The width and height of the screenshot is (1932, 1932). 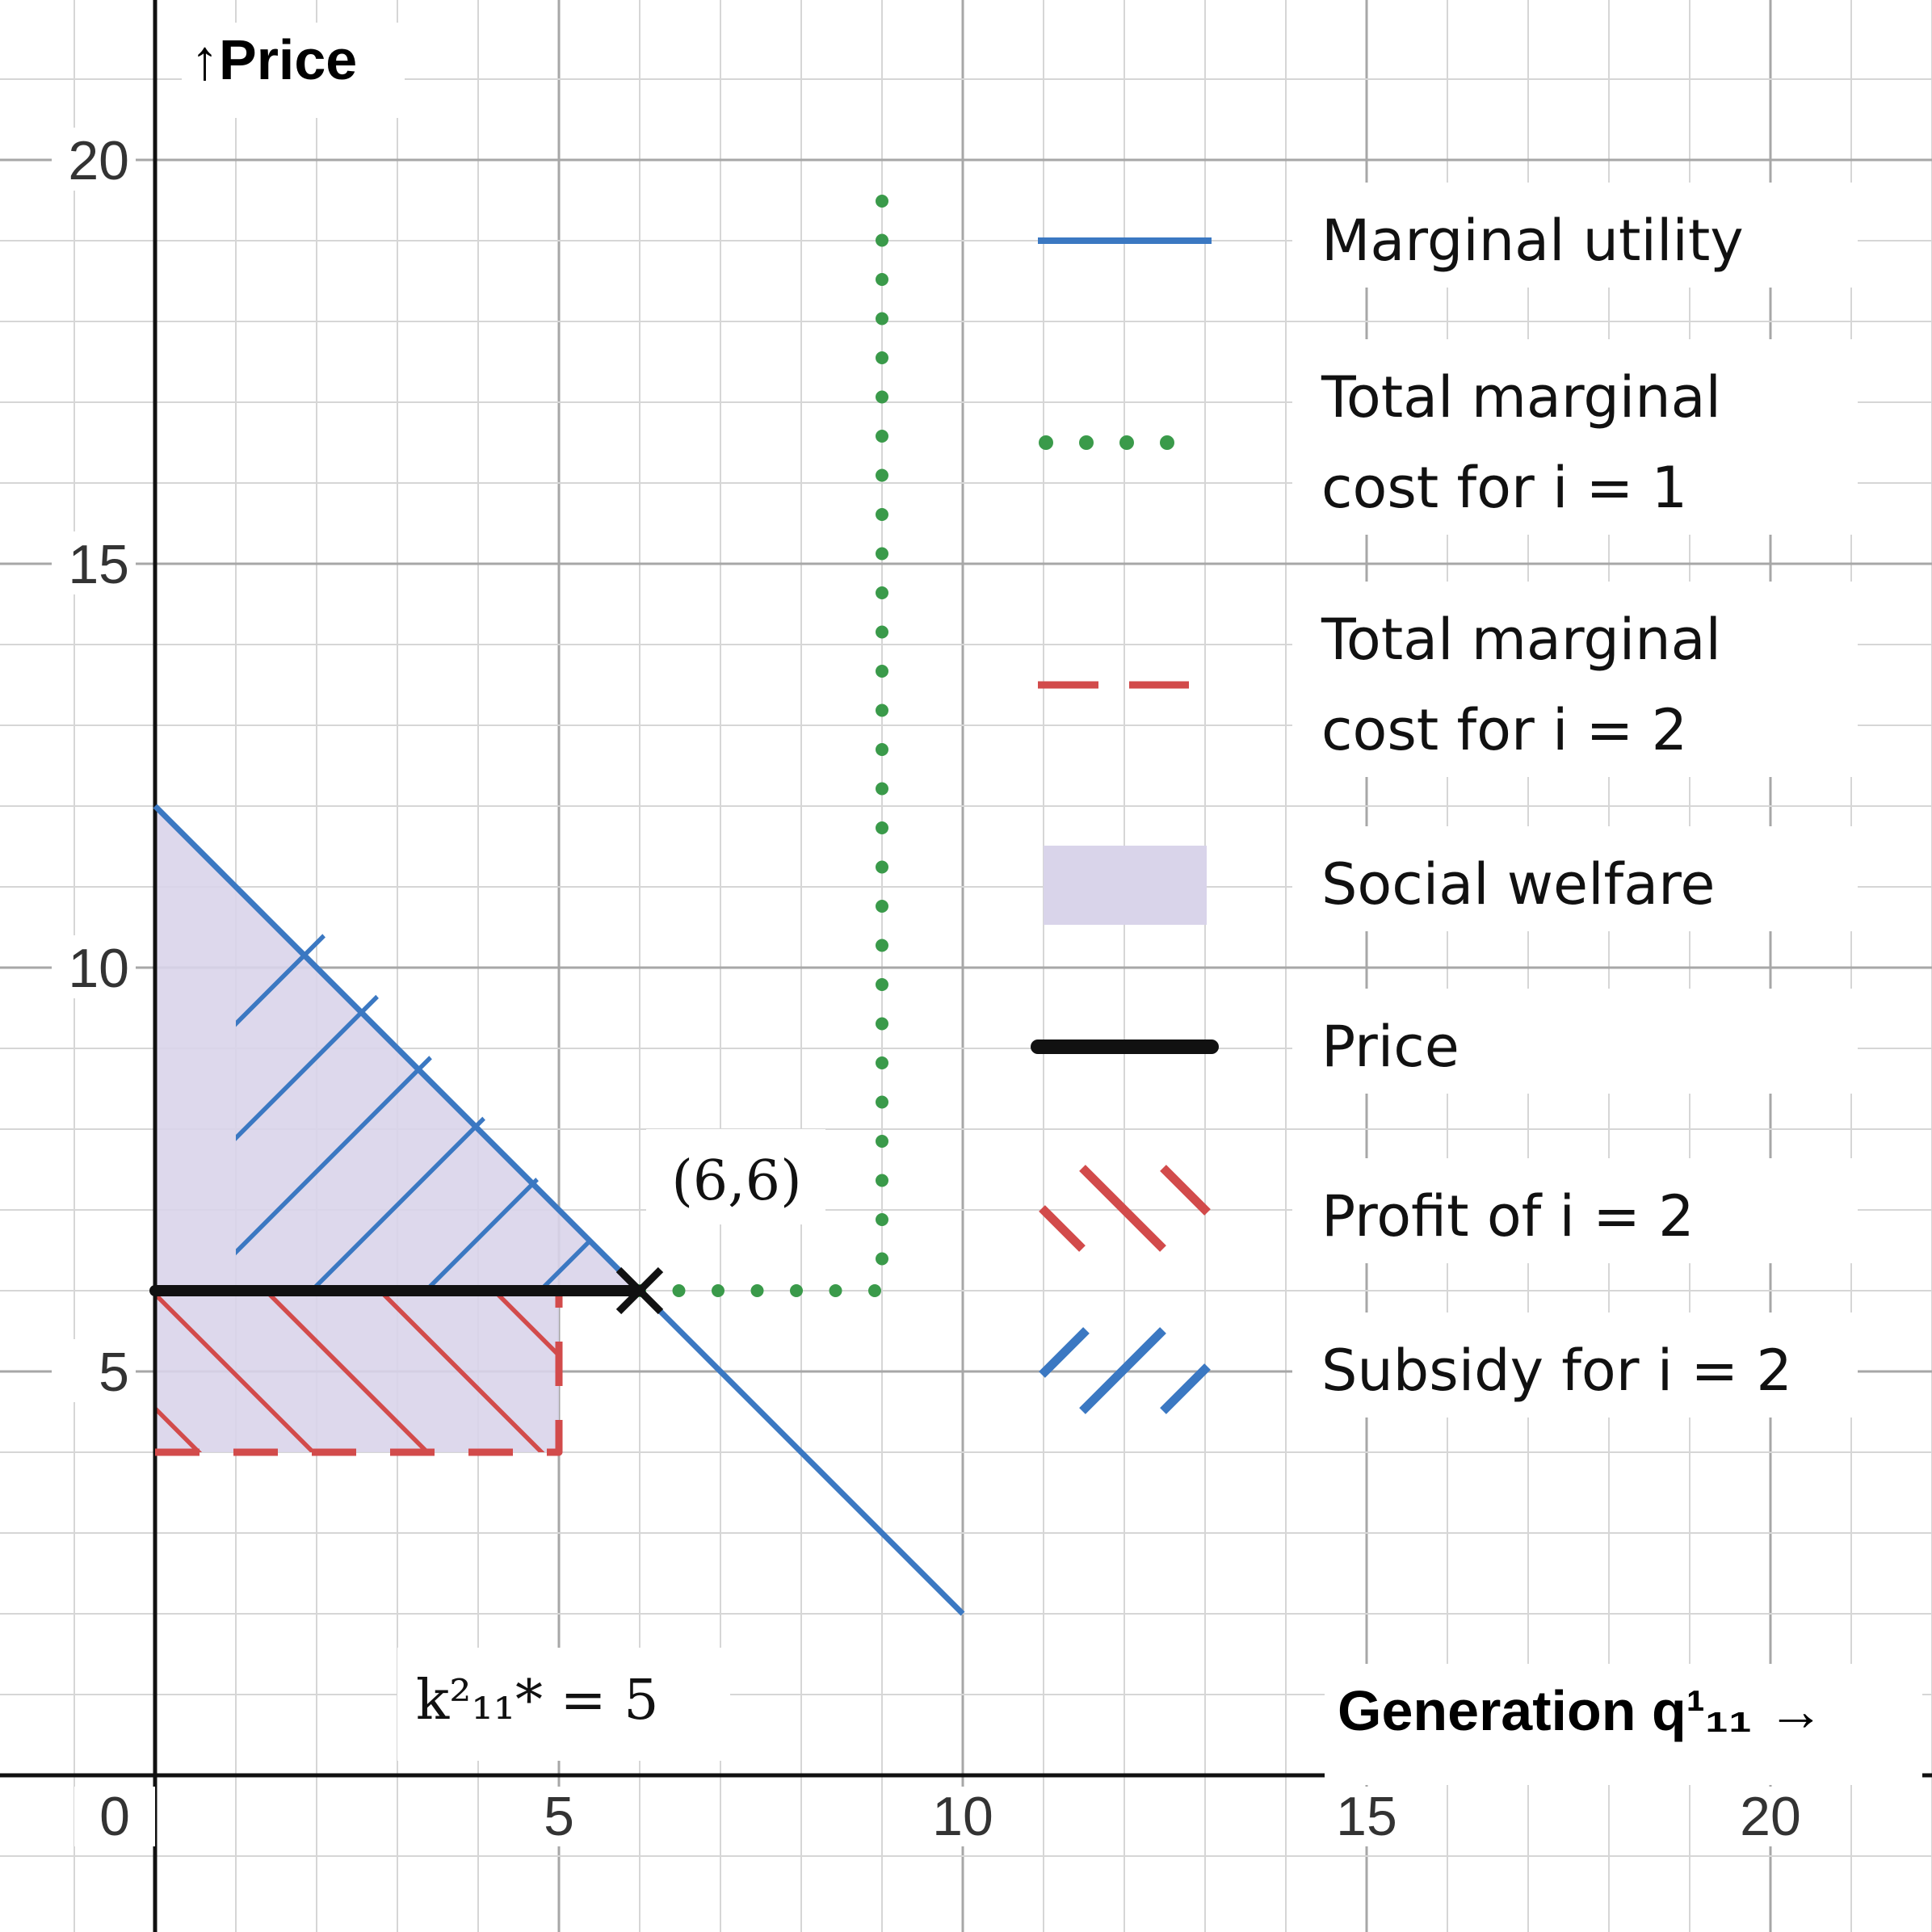 What do you see at coordinates (1533, 241) in the screenshot?
I see `legend-label: Marginal utility` at bounding box center [1533, 241].